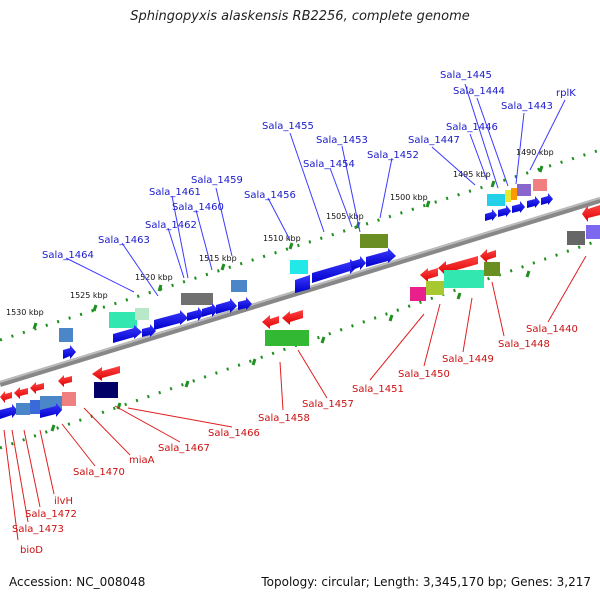 This screenshot has height=600, width=600. I want to click on gene-box-yellow, so click(508, 196).